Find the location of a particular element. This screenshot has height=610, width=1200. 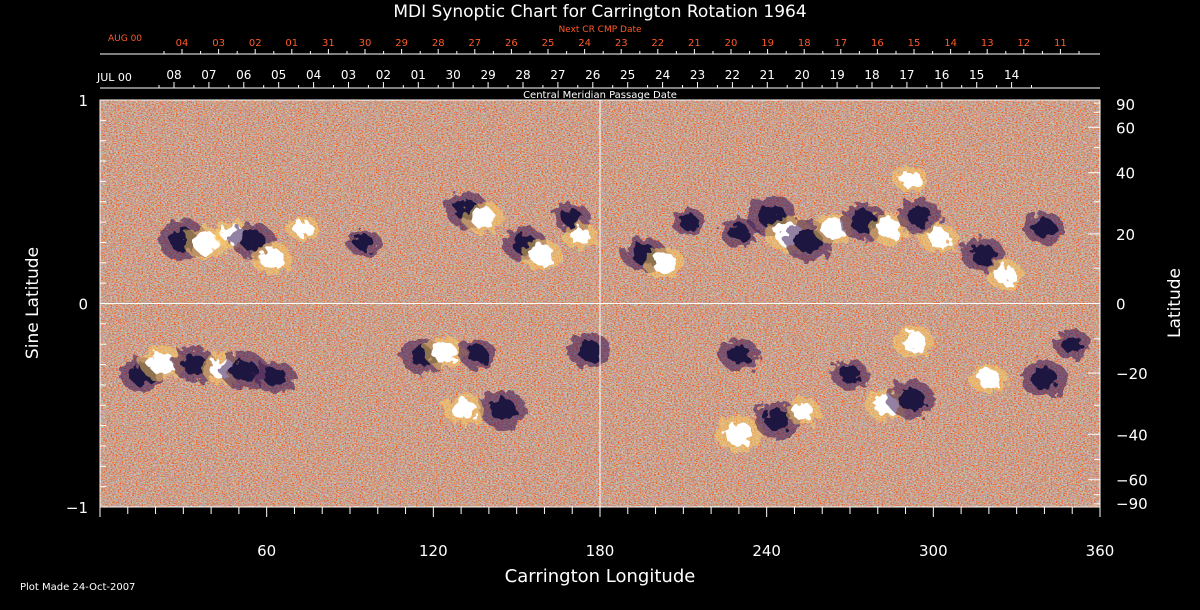

next-cr-date-label: 28 is located at coordinates (438, 43).